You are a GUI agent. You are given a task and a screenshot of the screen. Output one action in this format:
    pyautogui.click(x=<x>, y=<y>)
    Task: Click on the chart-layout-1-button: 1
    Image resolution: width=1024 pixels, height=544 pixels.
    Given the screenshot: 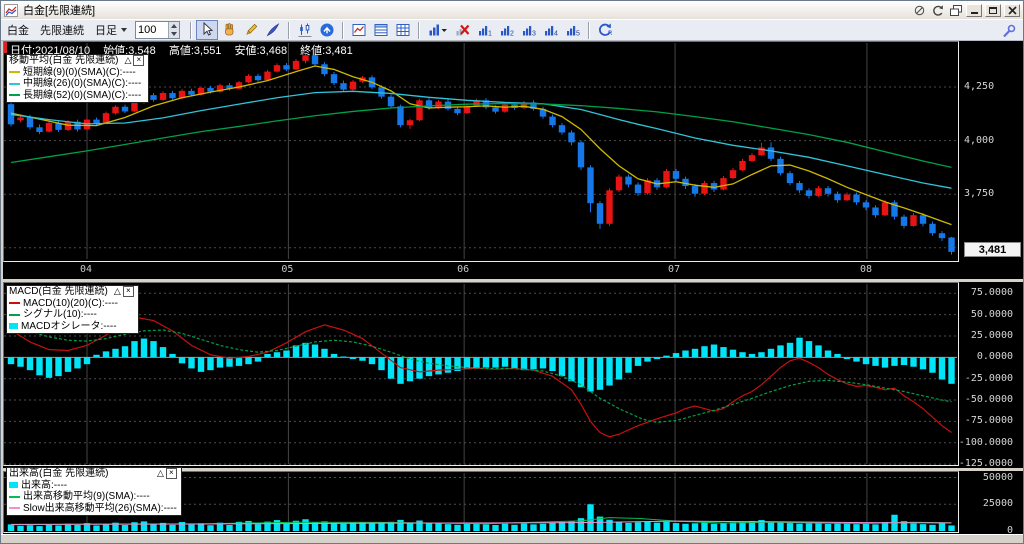 What is the action you would take?
    pyautogui.click(x=485, y=30)
    